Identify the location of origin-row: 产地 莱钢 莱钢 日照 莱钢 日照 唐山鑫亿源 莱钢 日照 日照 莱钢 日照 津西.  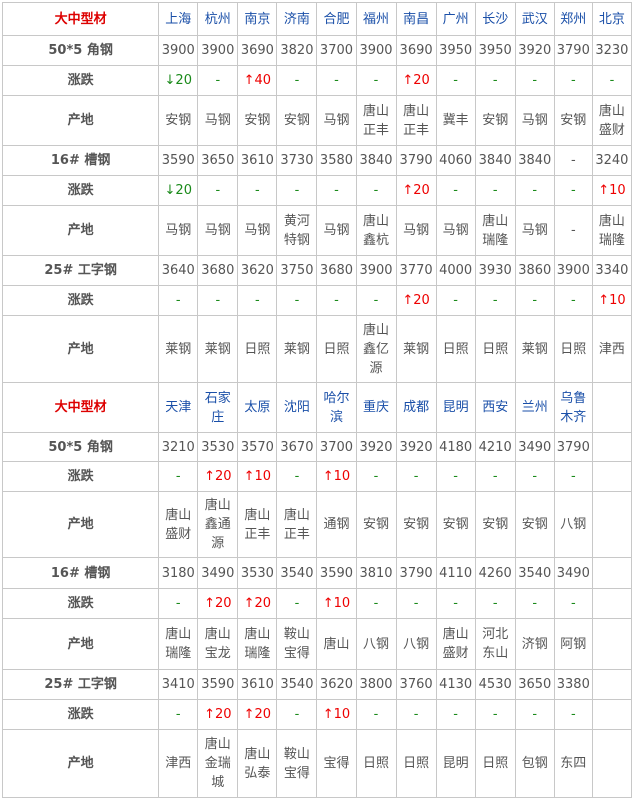
(317, 349).